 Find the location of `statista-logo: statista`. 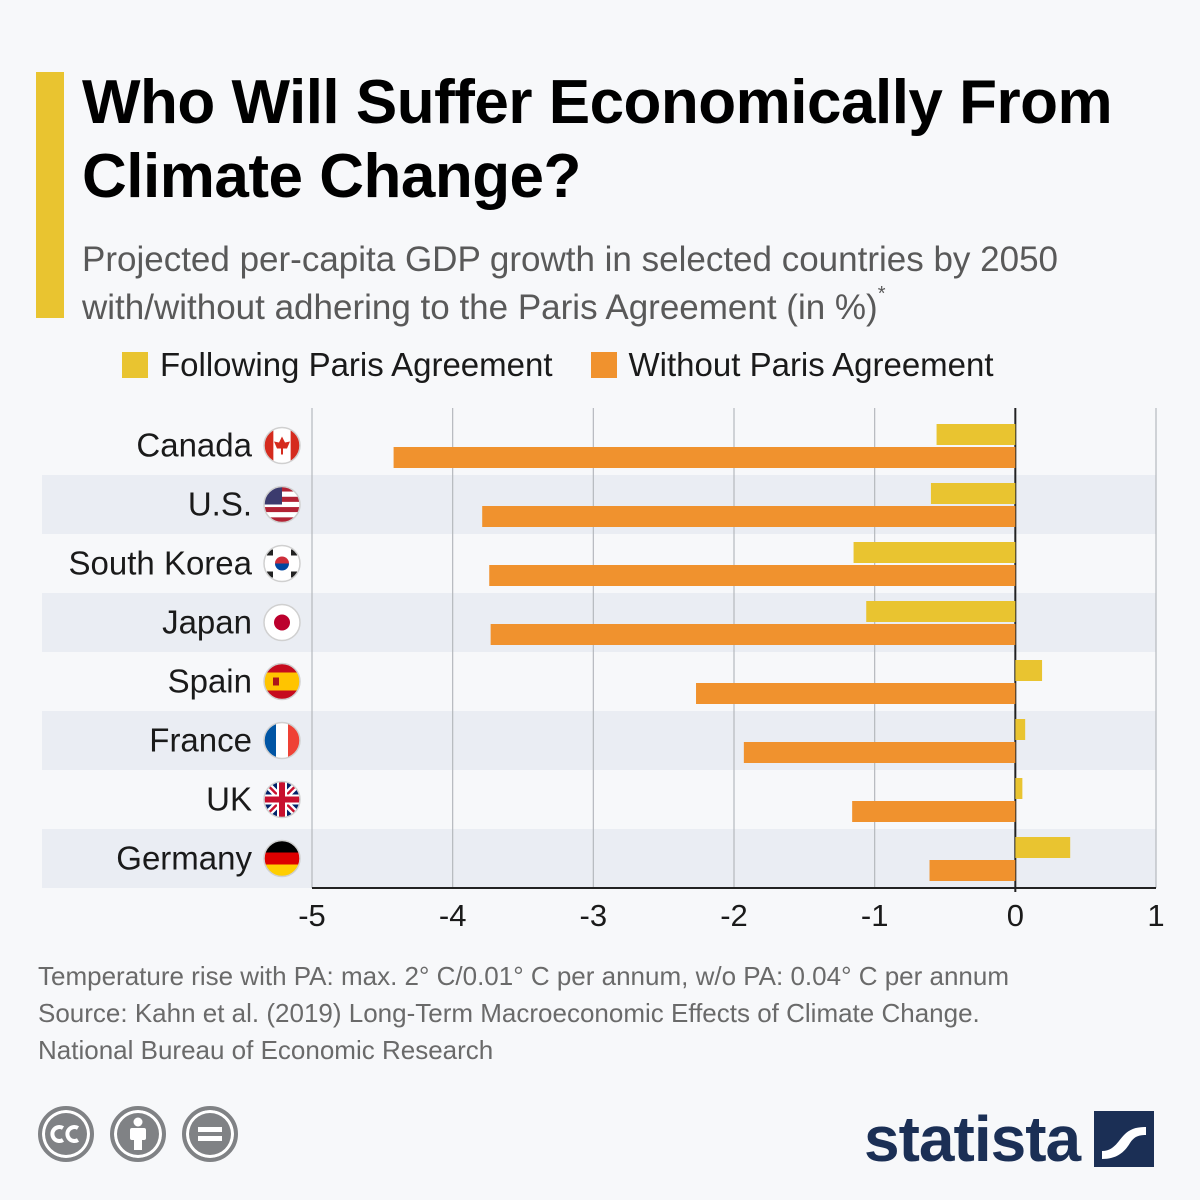

statista-logo: statista is located at coordinates (1009, 1139).